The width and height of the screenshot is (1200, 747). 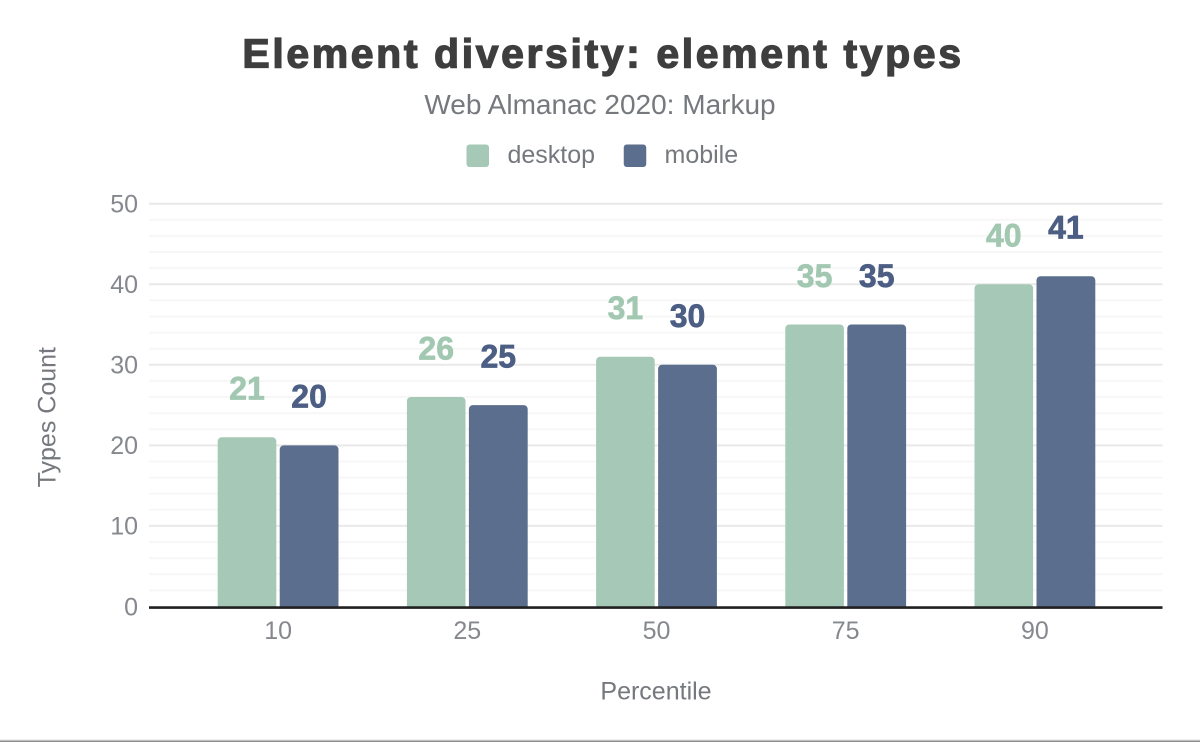 I want to click on svg-text: 90, so click(x=1035, y=631).